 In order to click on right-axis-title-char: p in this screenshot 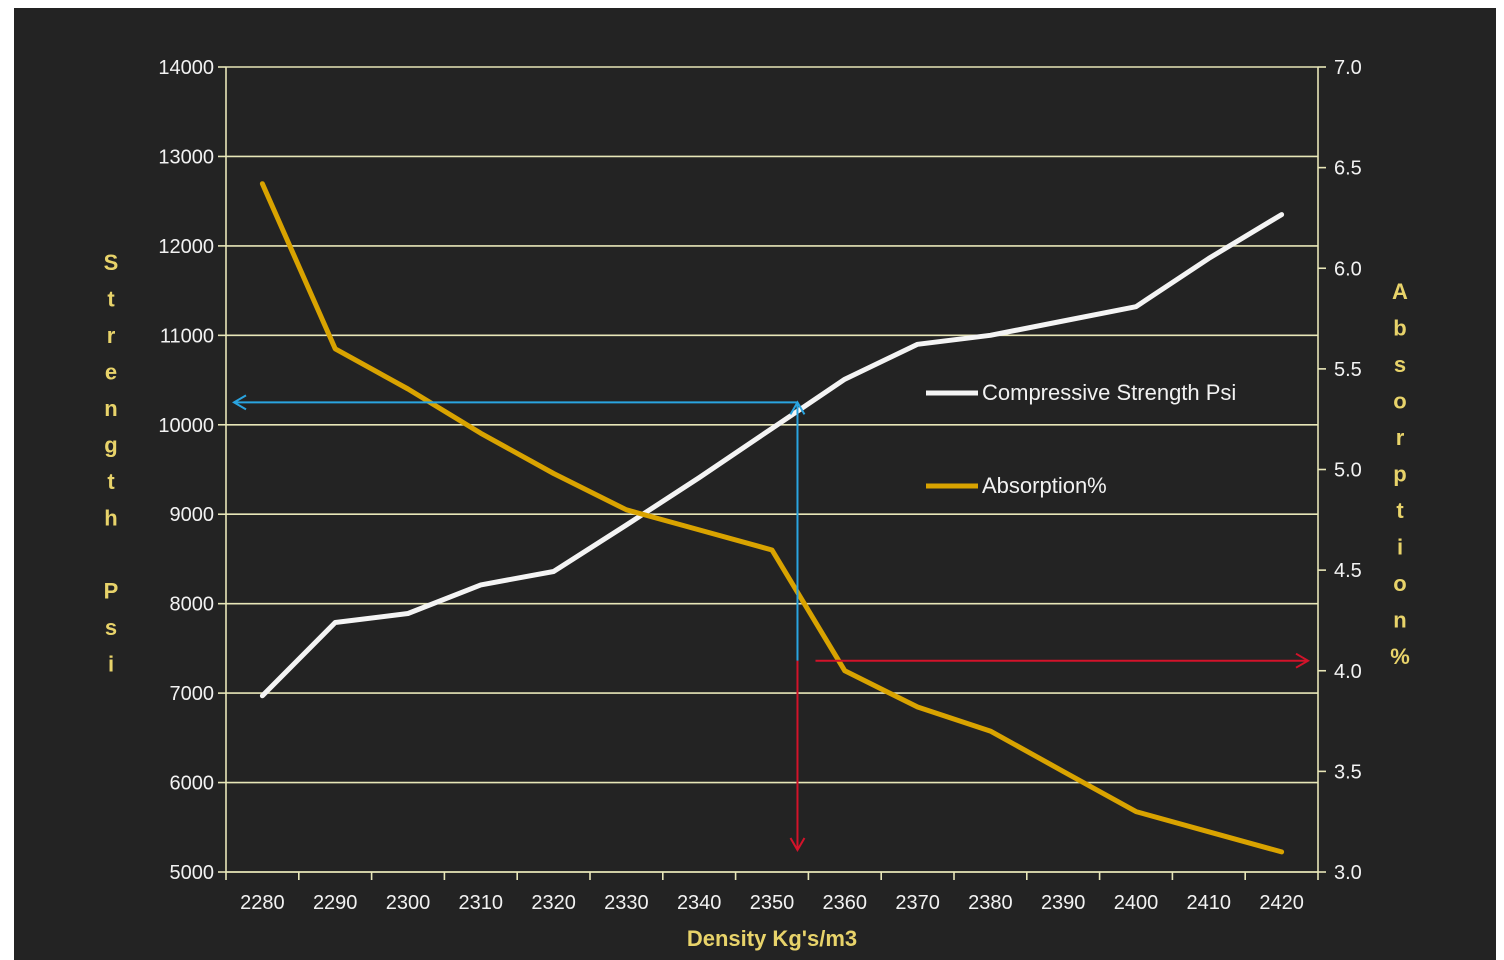, I will do `click(1399, 474)`.